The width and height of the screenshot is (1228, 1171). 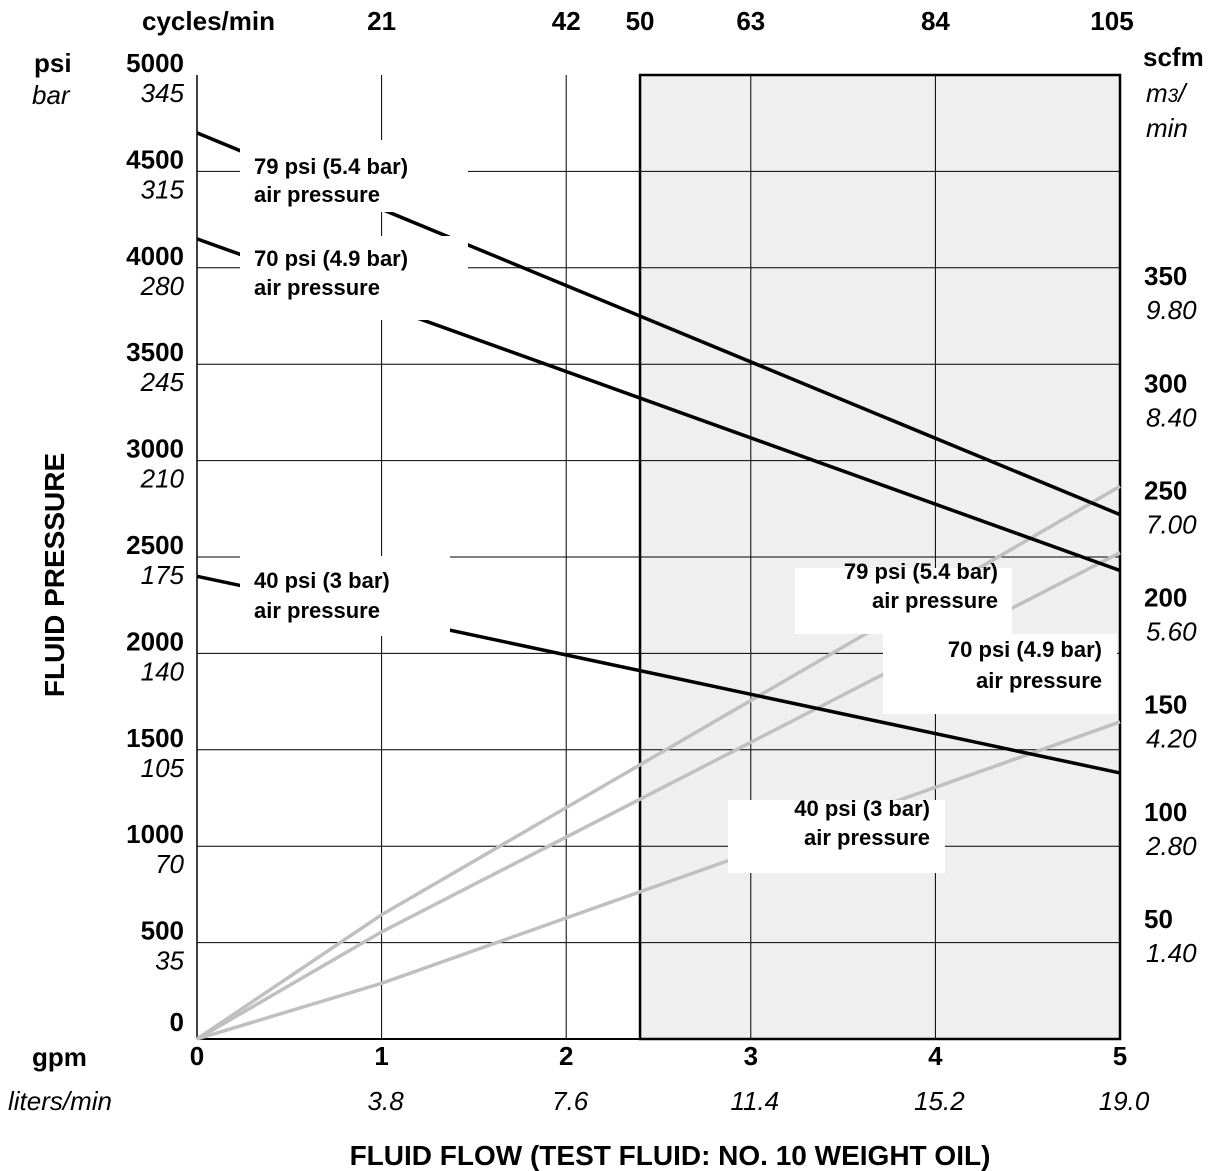 What do you see at coordinates (381, 1056) in the screenshot?
I see `x-tick-label: 1` at bounding box center [381, 1056].